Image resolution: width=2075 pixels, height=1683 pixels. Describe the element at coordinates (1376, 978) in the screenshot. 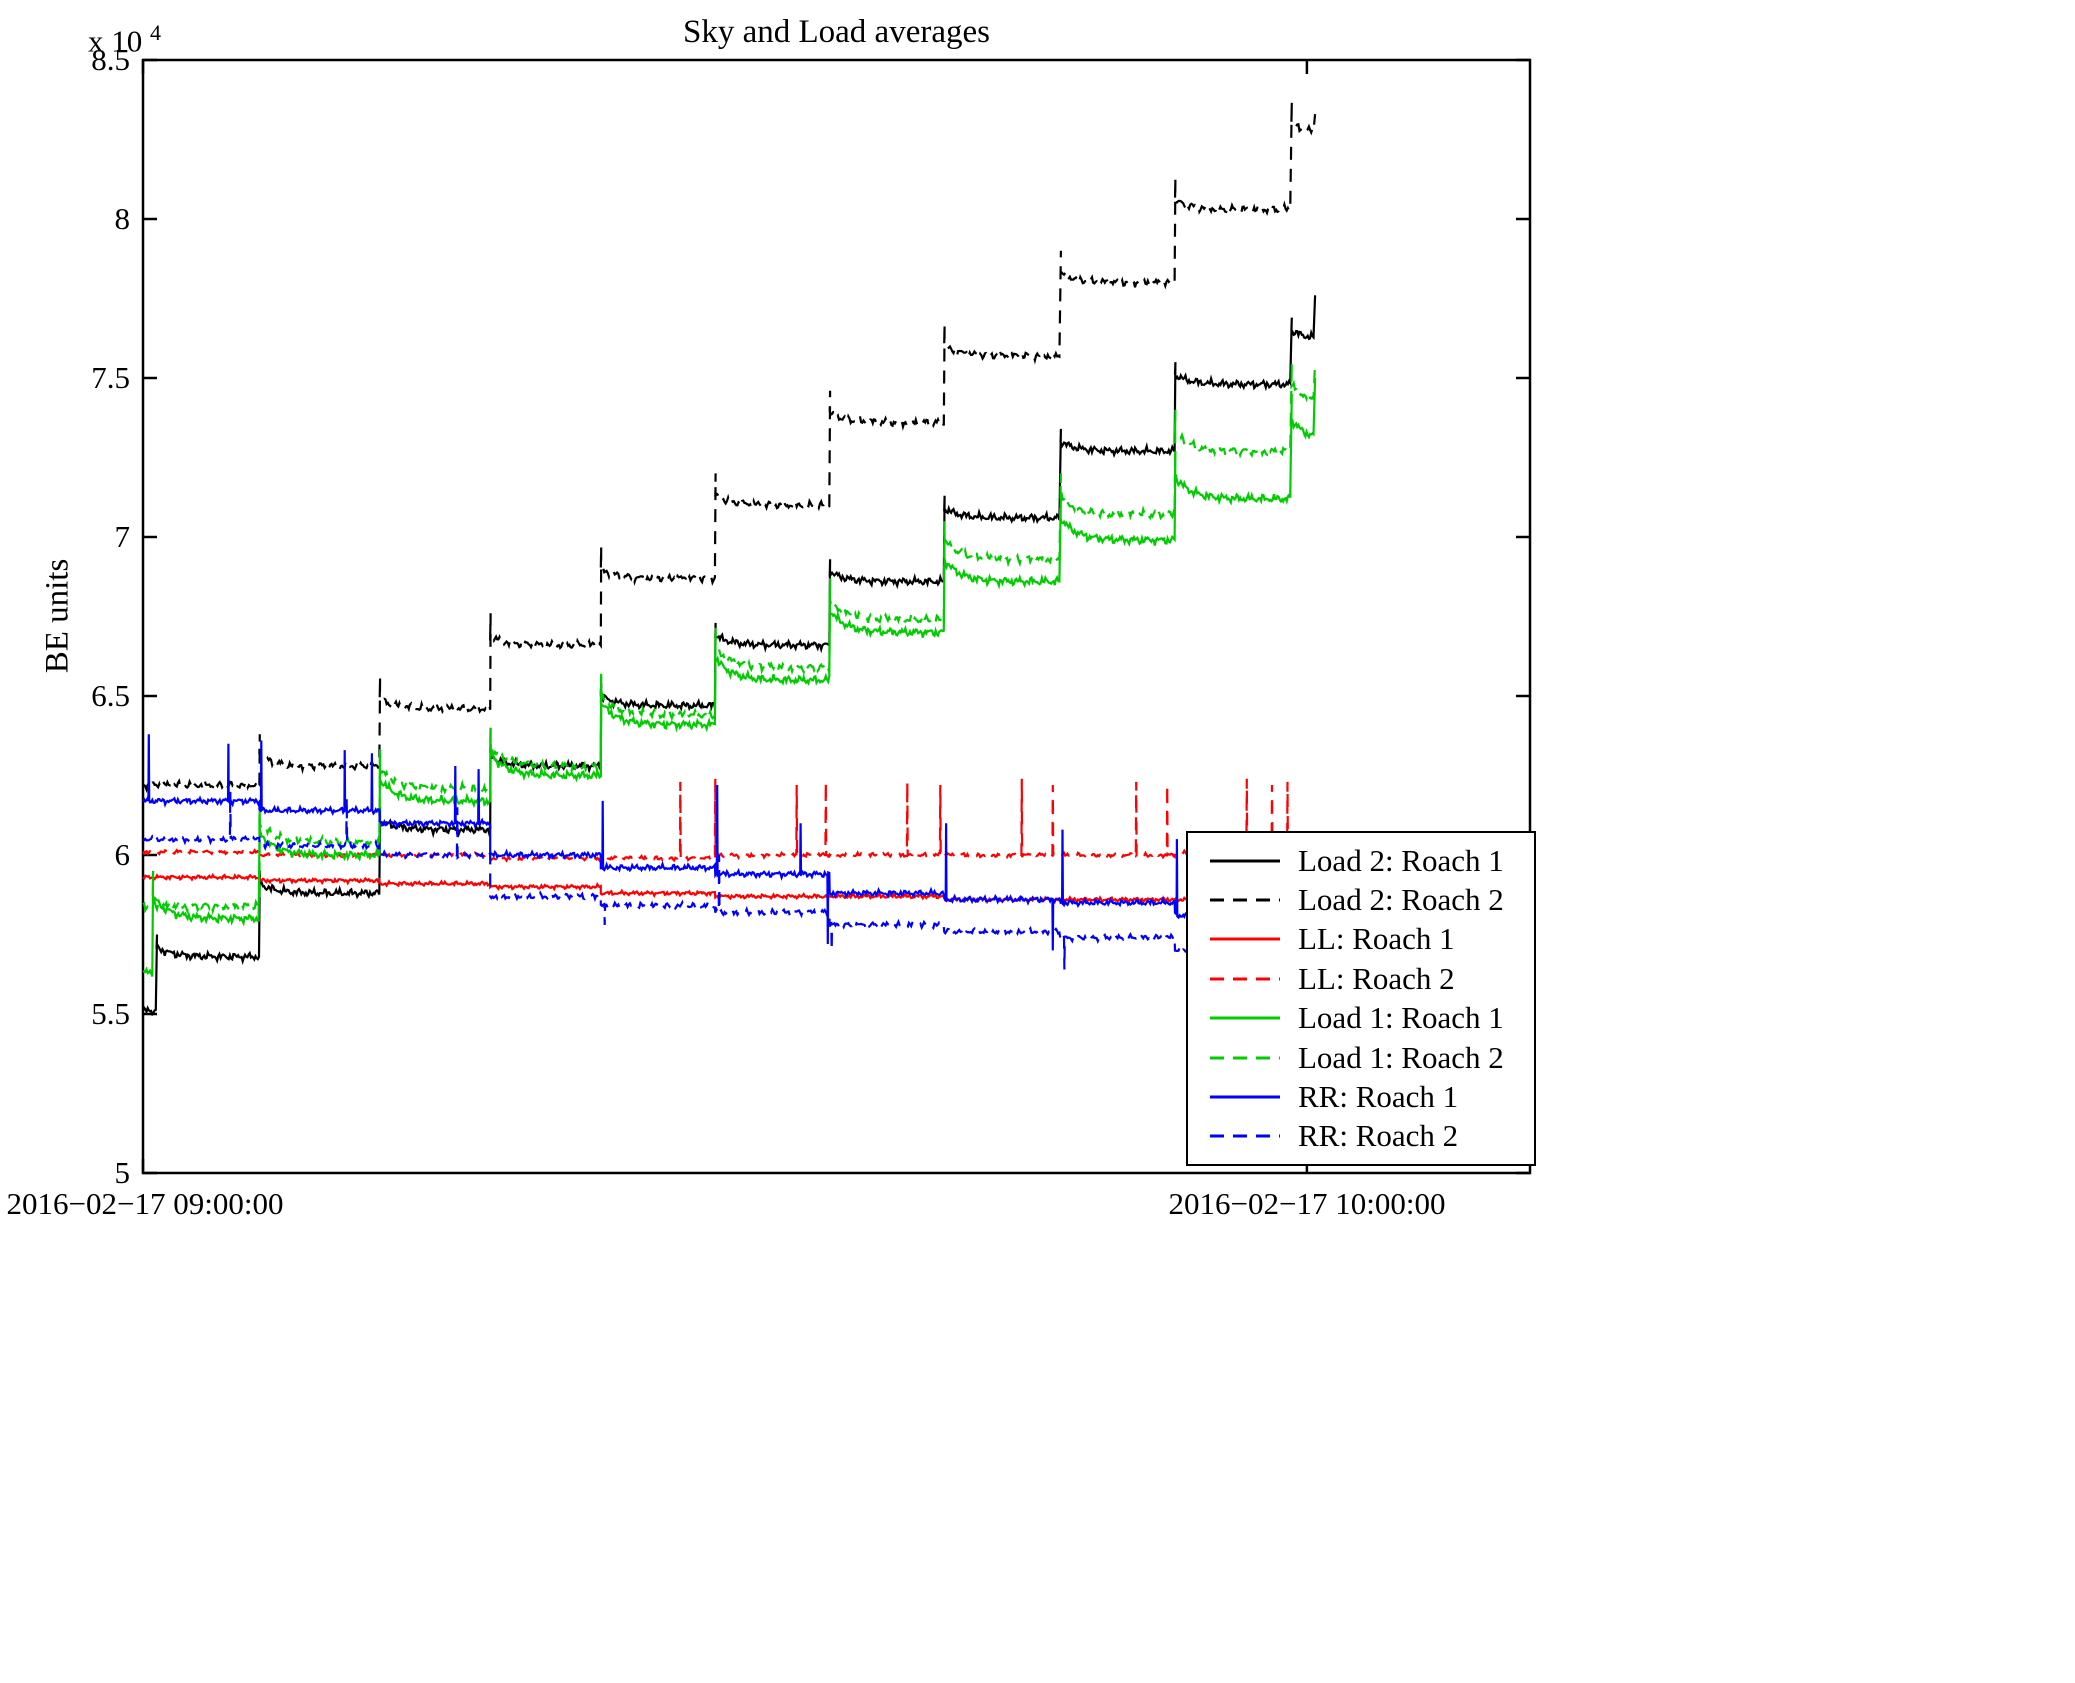

I see `legend-label: LL: Roach 2` at that location.